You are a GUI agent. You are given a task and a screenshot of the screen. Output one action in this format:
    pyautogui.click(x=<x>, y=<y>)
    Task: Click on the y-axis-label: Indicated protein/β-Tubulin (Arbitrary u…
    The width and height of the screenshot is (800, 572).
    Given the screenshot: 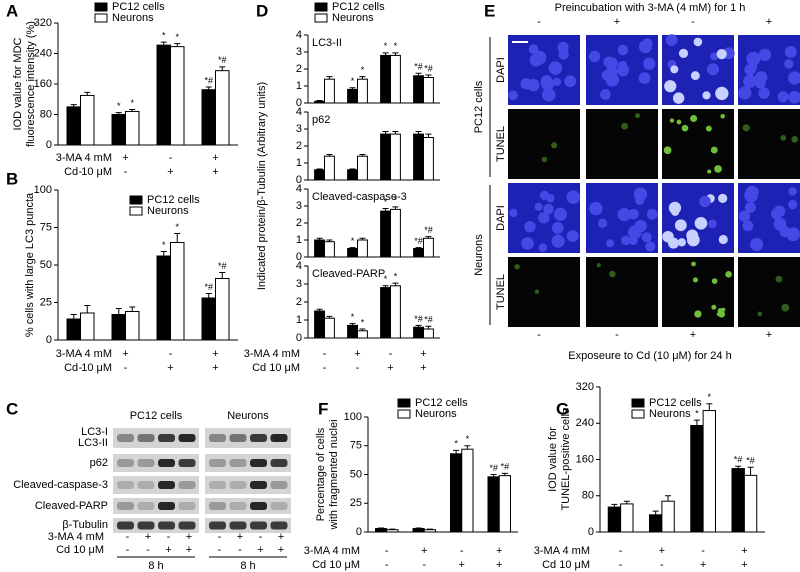 What is the action you would take?
    pyautogui.click(x=262, y=186)
    